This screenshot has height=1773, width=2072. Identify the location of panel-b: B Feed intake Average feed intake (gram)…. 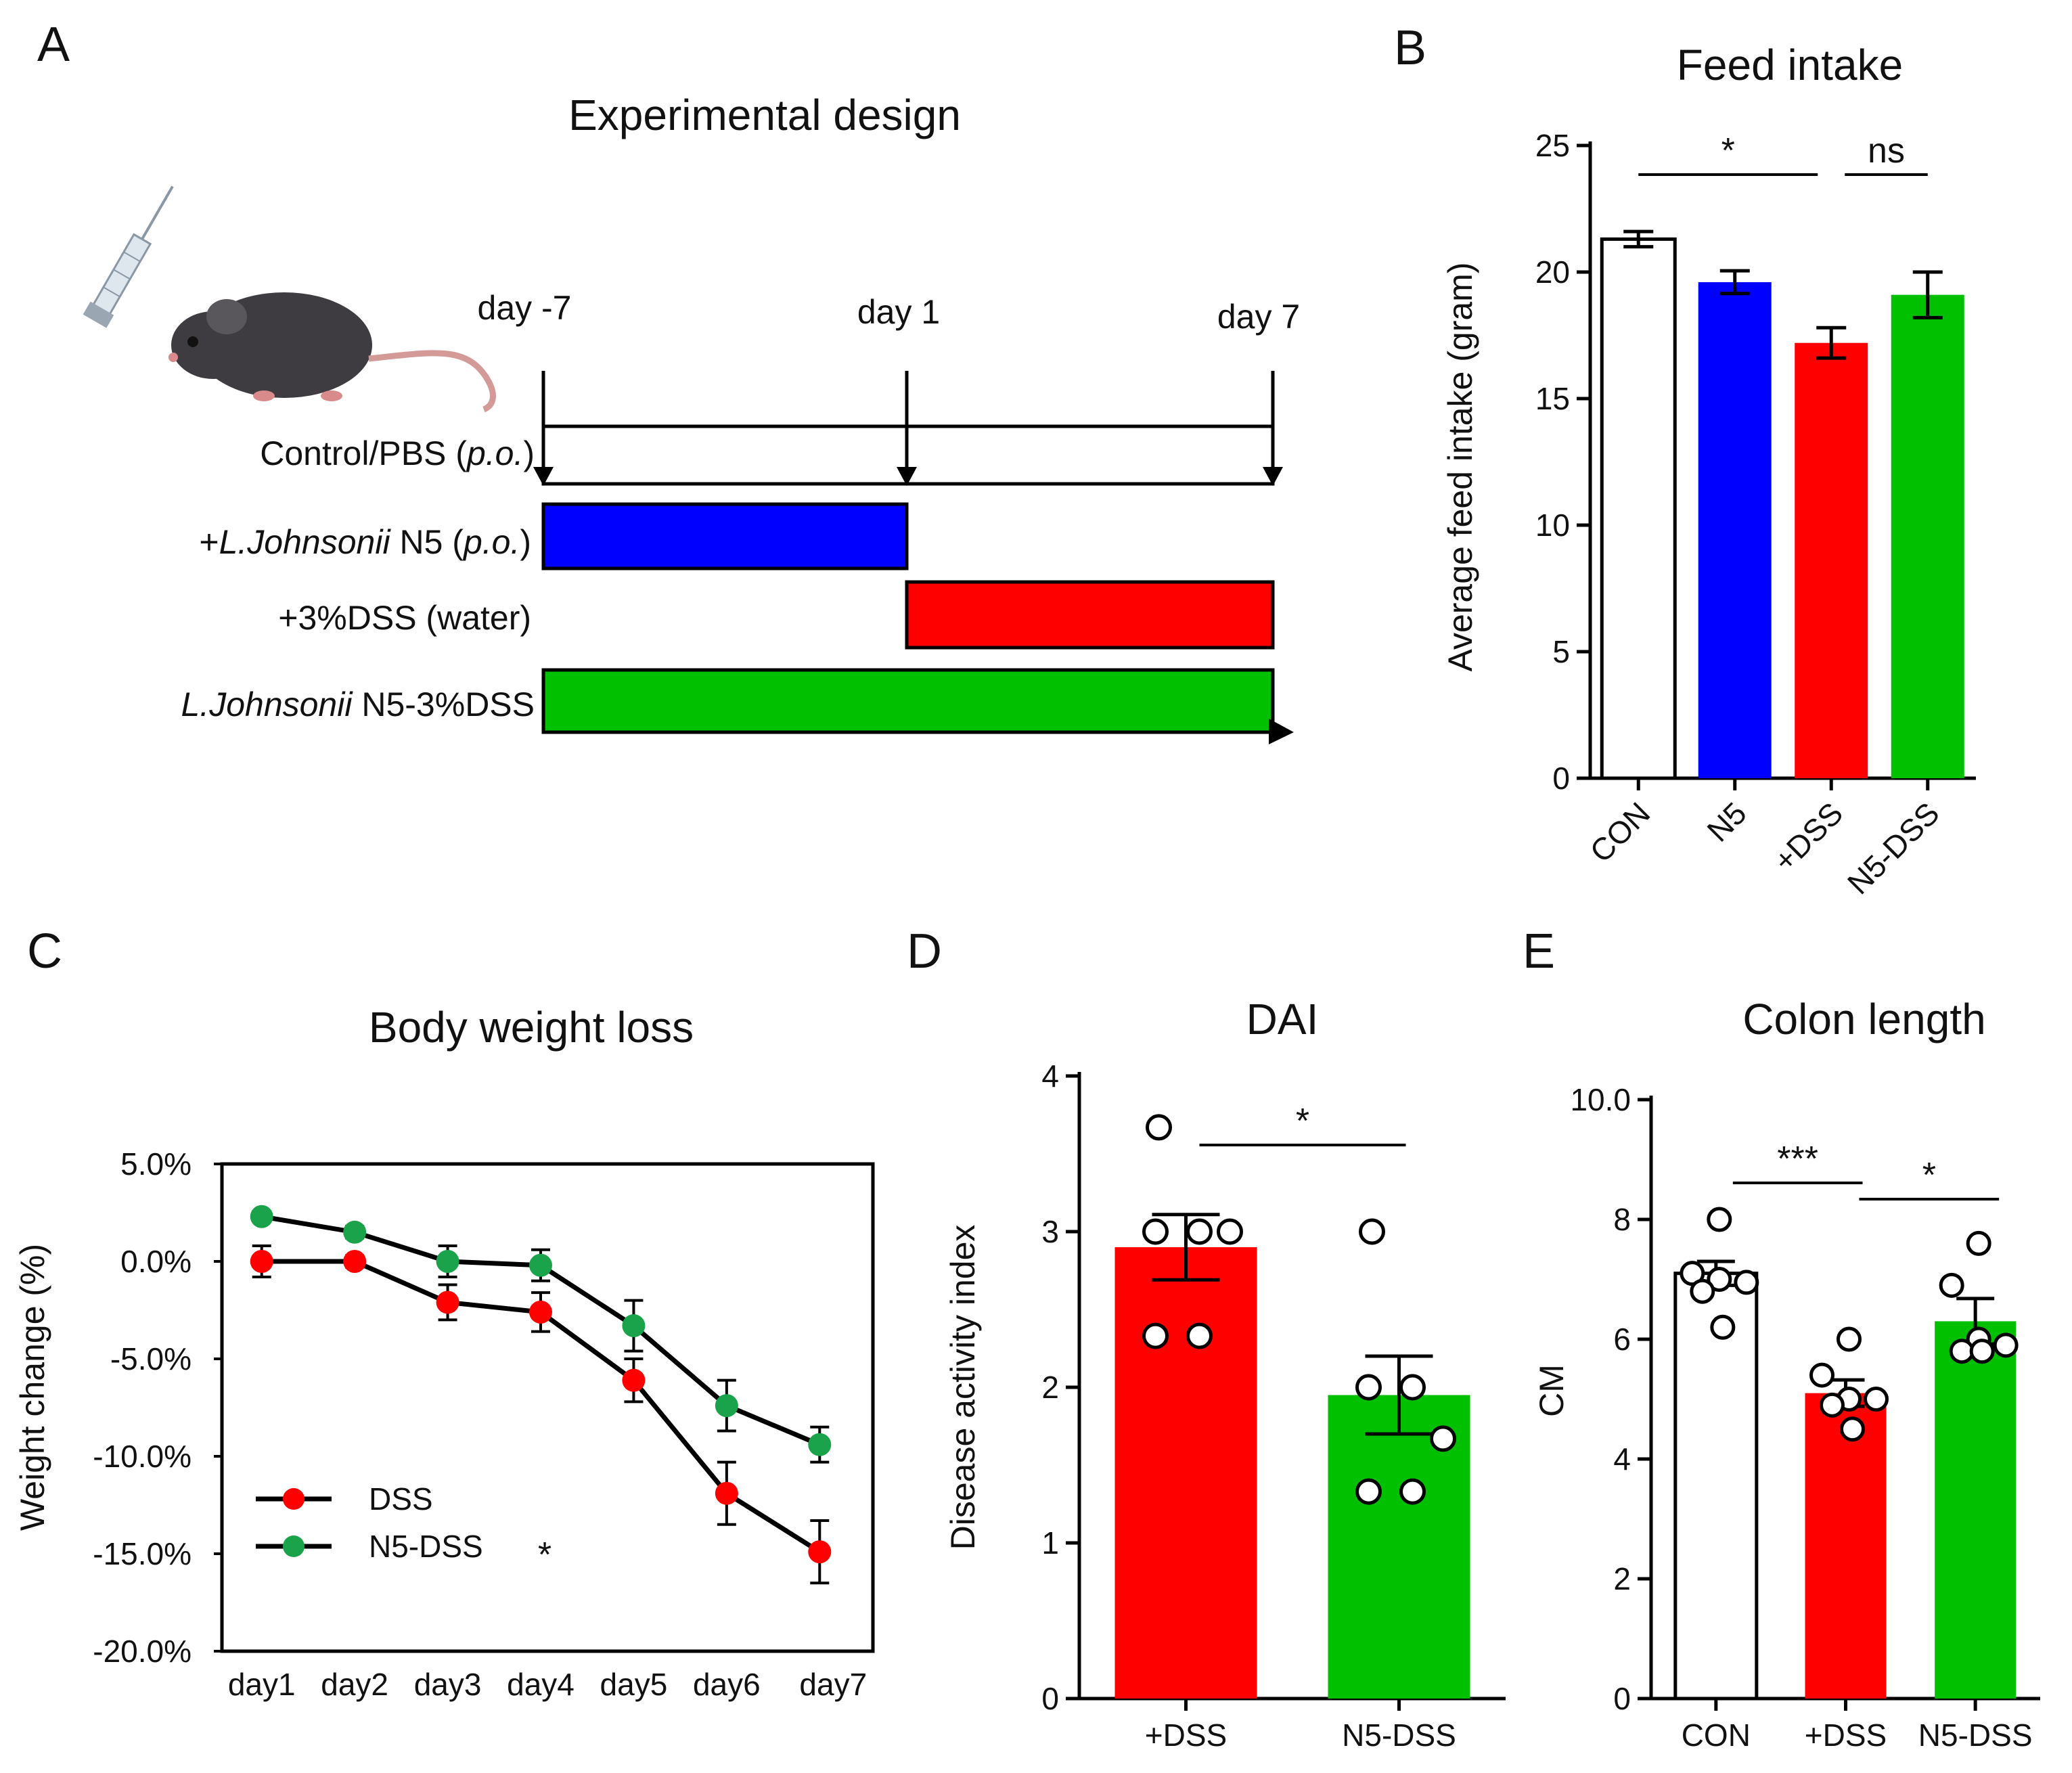
(1685, 461).